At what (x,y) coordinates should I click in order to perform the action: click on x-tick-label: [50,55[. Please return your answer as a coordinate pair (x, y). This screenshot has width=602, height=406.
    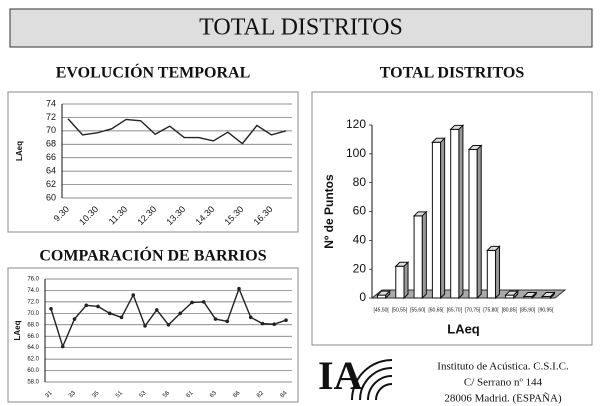
    Looking at the image, I should click on (400, 310).